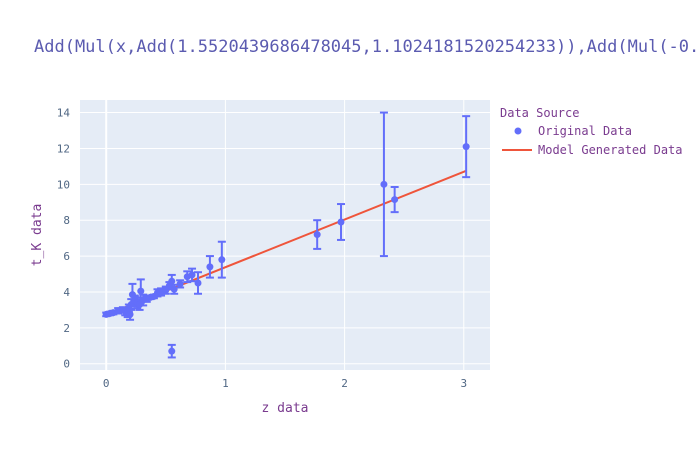 The image size is (700, 450). Describe the element at coordinates (63, 148) in the screenshot. I see `y-tick-label: 12` at that location.